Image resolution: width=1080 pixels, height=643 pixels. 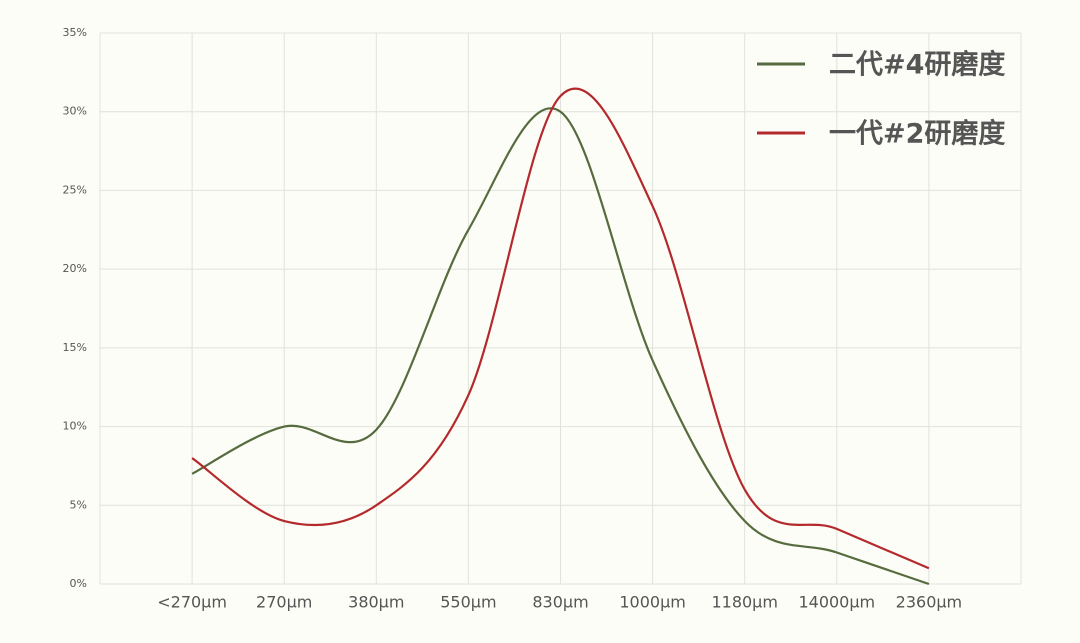 I want to click on x-tick-label: 270μm, so click(x=284, y=602).